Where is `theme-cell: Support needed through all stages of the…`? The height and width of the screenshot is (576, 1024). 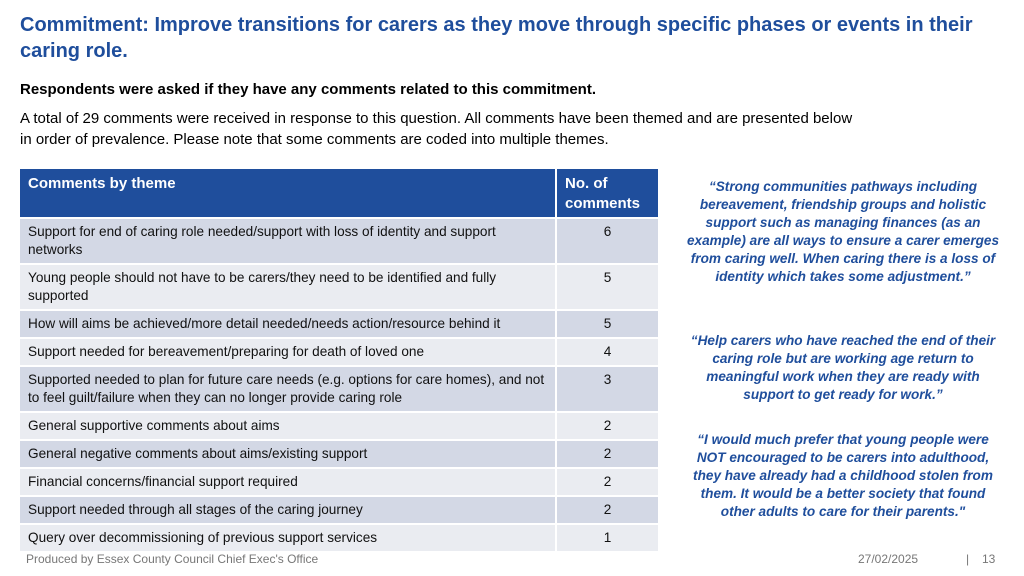
theme-cell: Support needed through all stages of the… is located at coordinates (288, 510).